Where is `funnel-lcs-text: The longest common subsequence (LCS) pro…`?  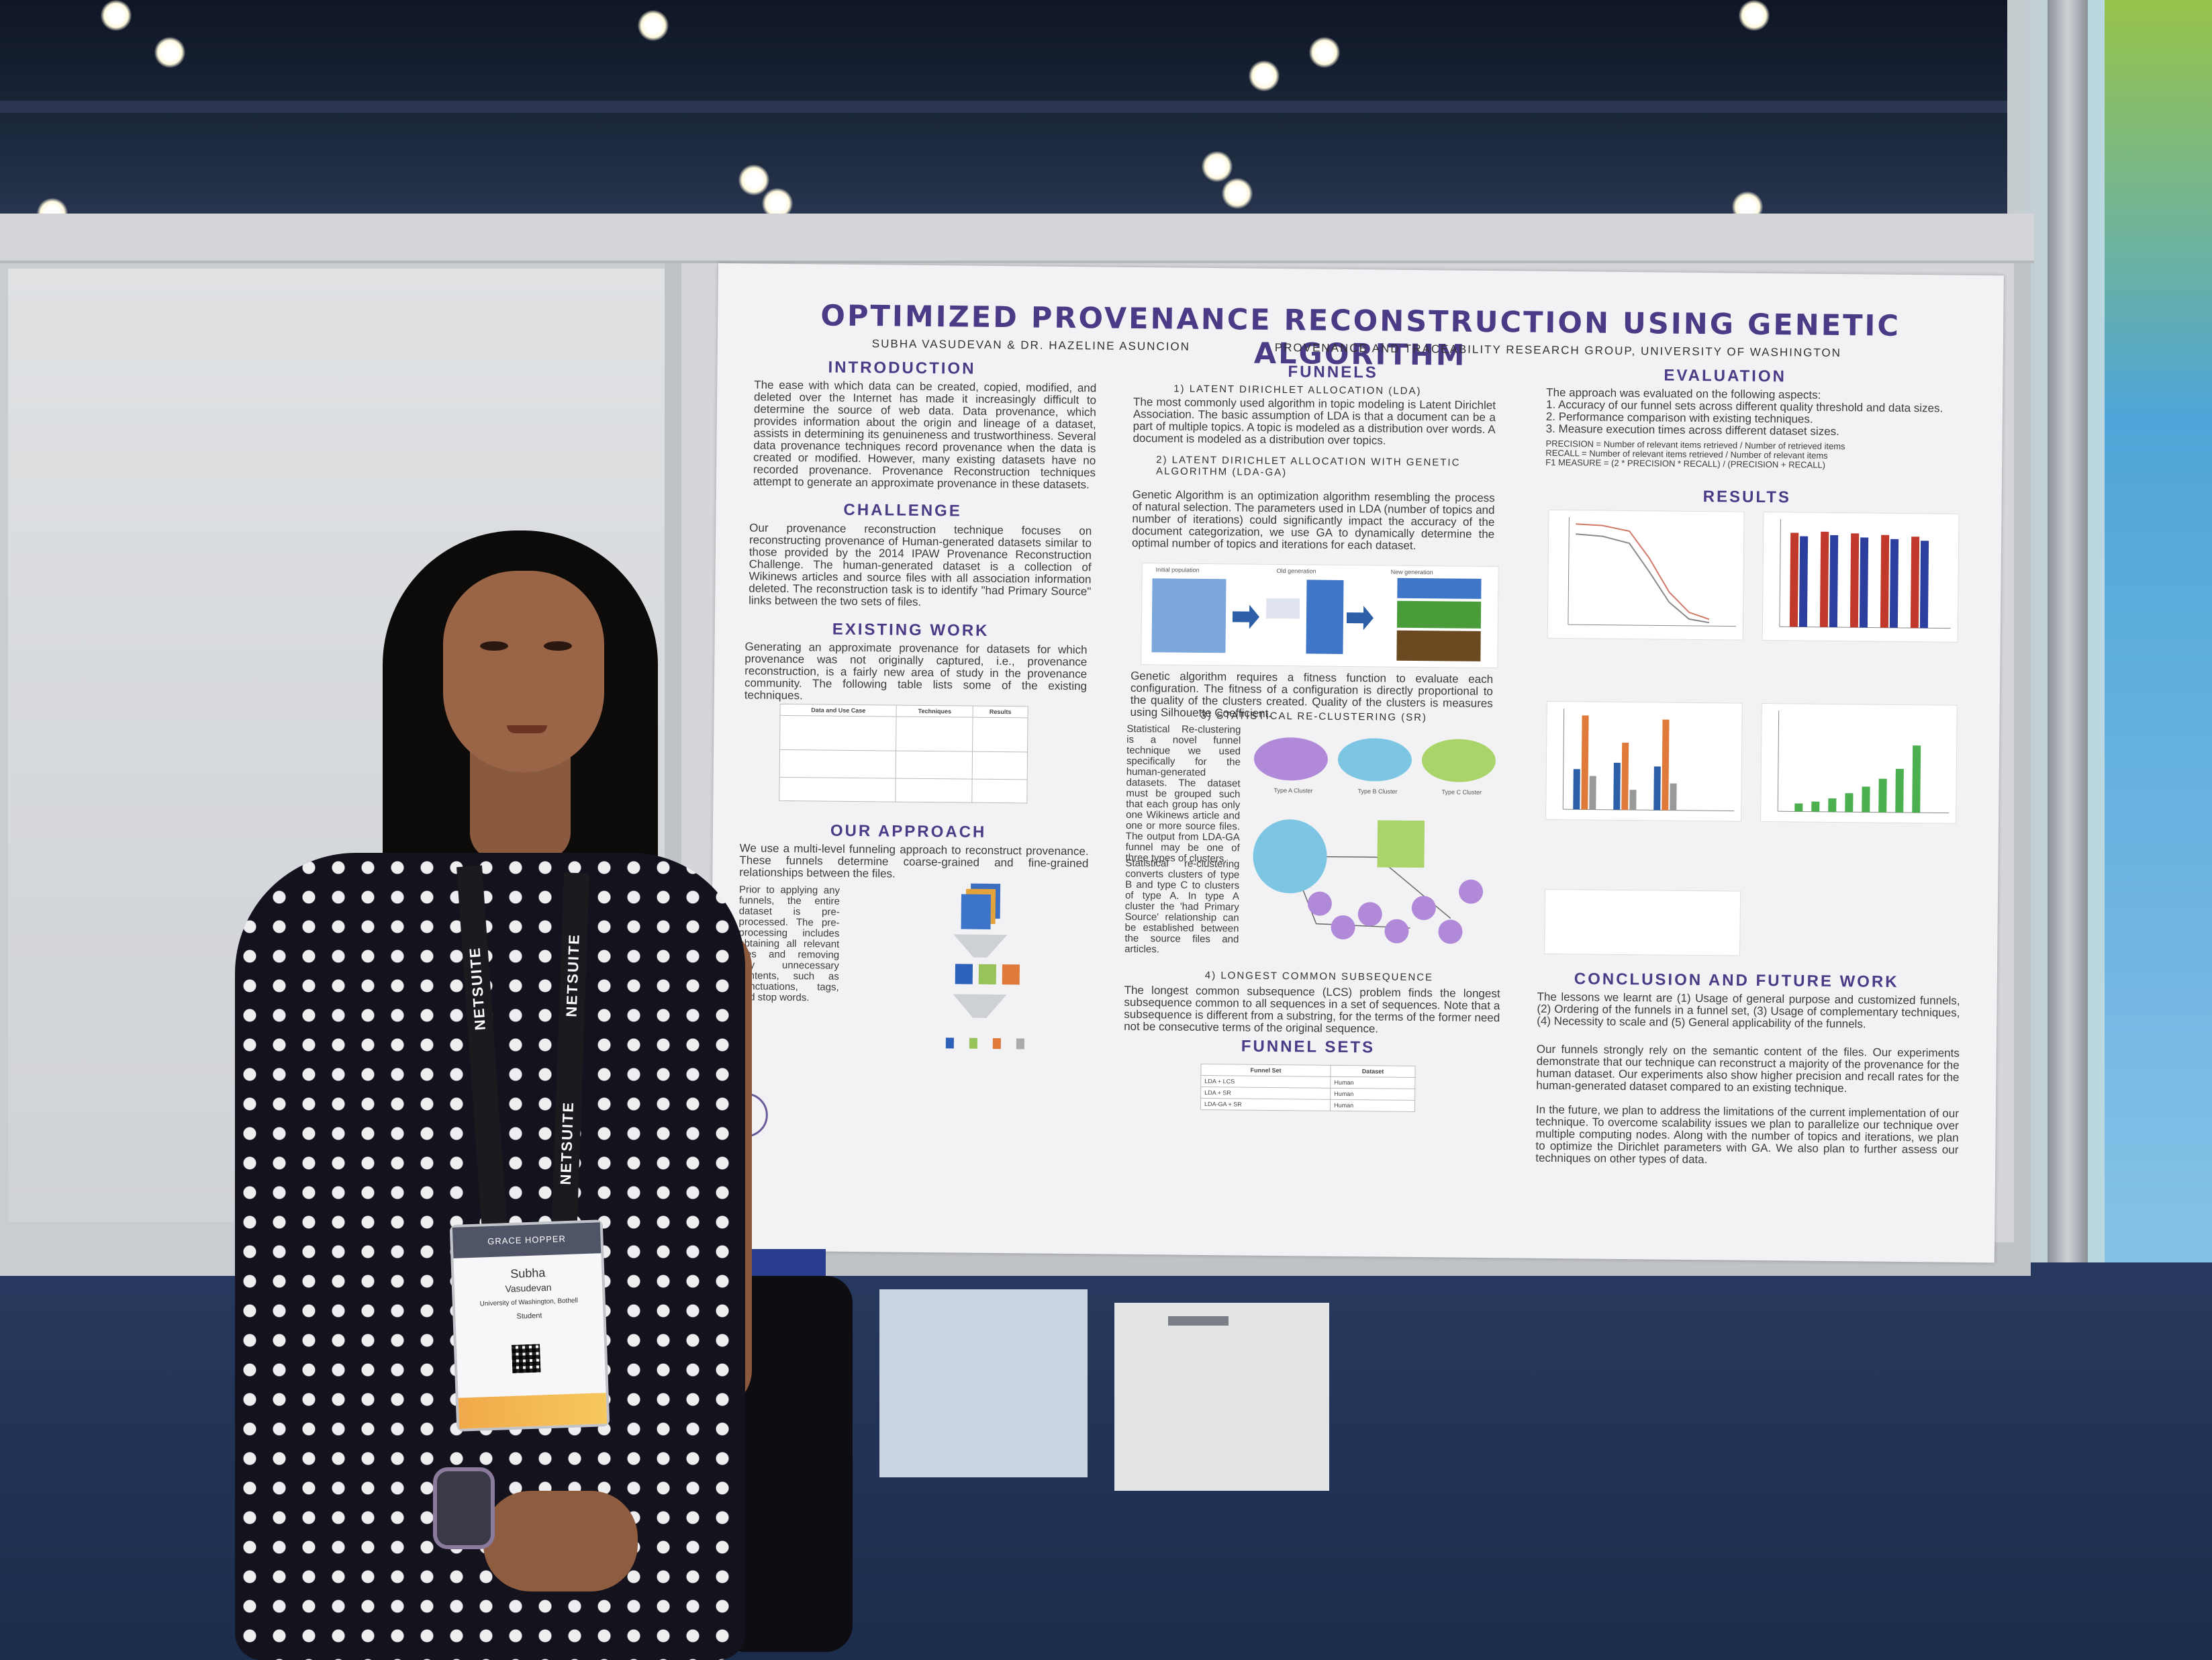 funnel-lcs-text: The longest common subsequence (LCS) pro… is located at coordinates (1312, 1009).